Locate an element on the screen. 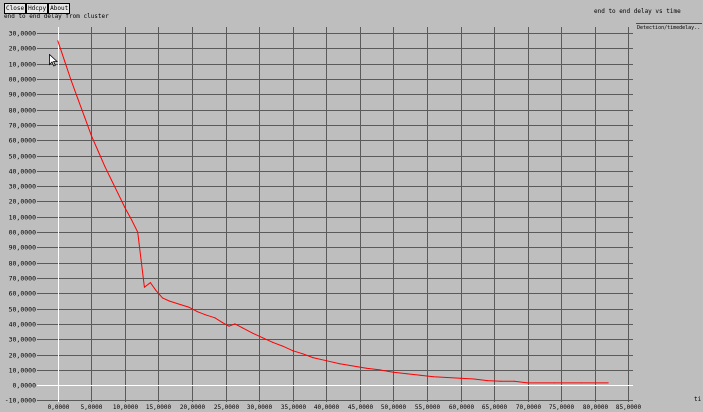 This screenshot has width=703, height=412. x-tick-label: 75,0000 is located at coordinates (562, 407).